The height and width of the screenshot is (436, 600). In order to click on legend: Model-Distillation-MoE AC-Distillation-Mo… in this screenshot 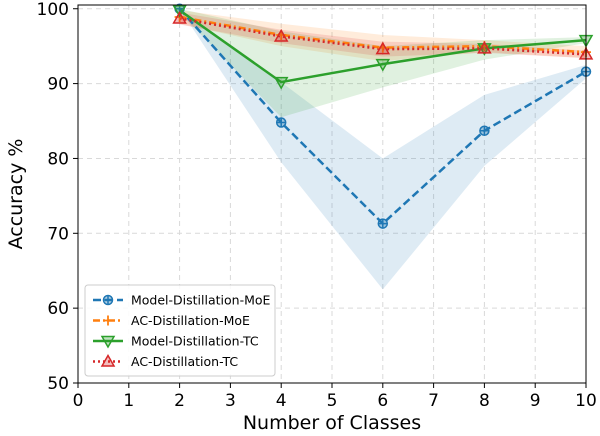, I will do `click(180, 330)`.